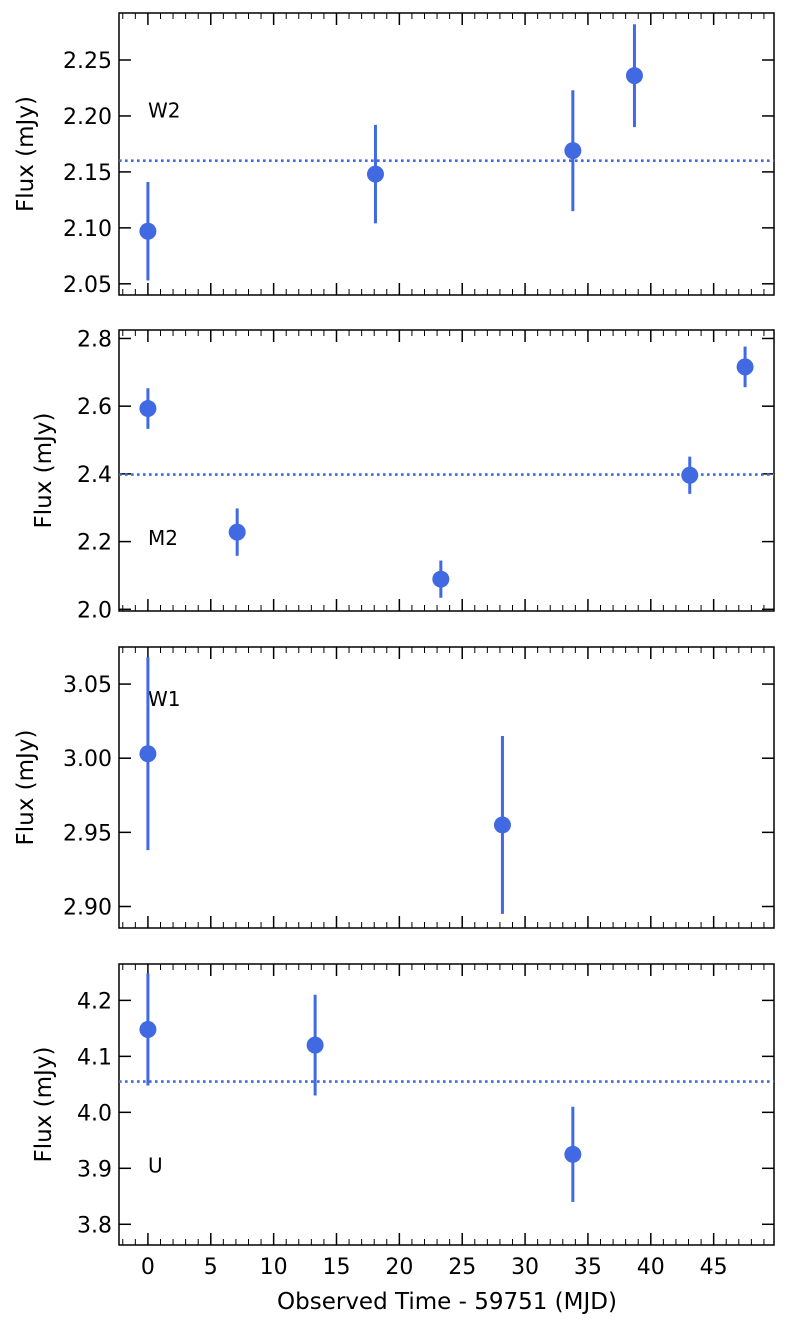 This screenshot has height=1327, width=788. I want to click on x-tick-label: 10, so click(274, 1267).